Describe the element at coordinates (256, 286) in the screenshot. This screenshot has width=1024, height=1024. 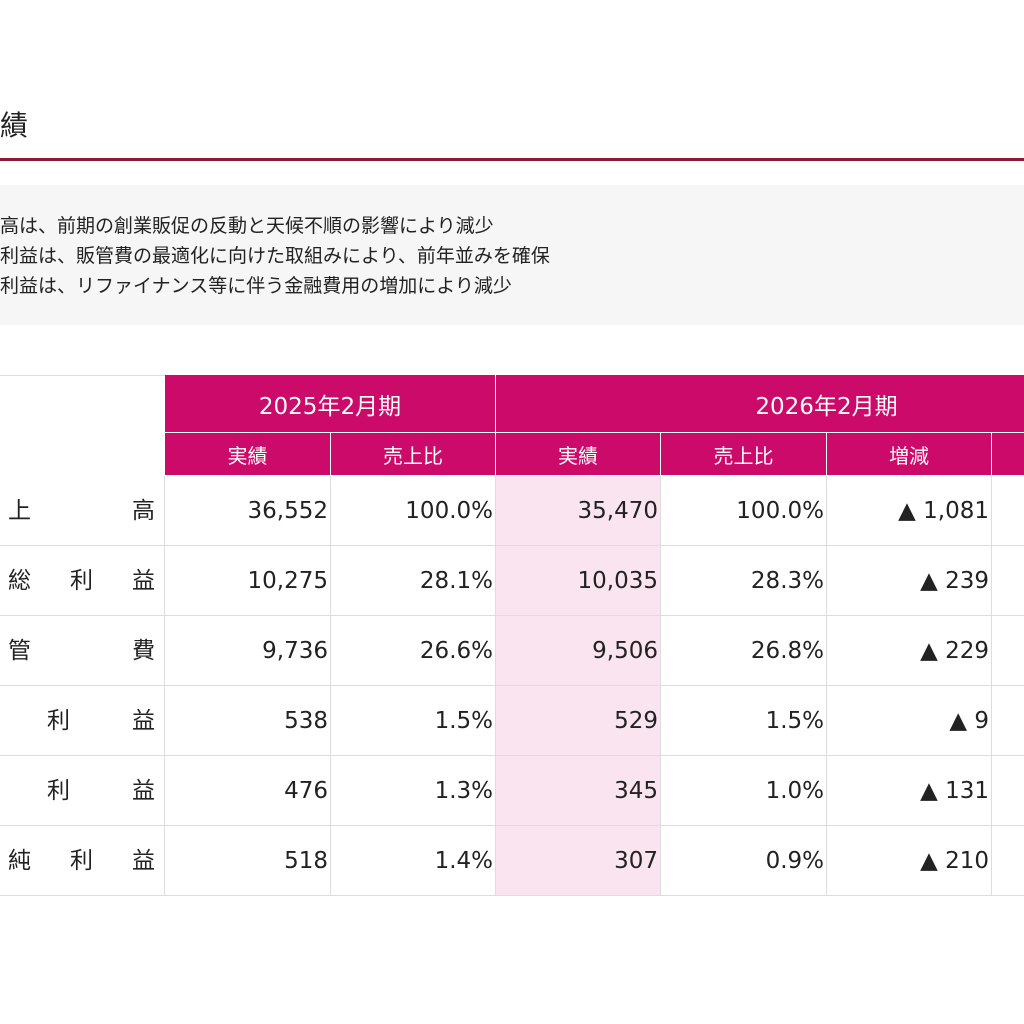
I see `summary-line: 利益は、リファイナンス等に伴う金融費用の増加により減少` at that location.